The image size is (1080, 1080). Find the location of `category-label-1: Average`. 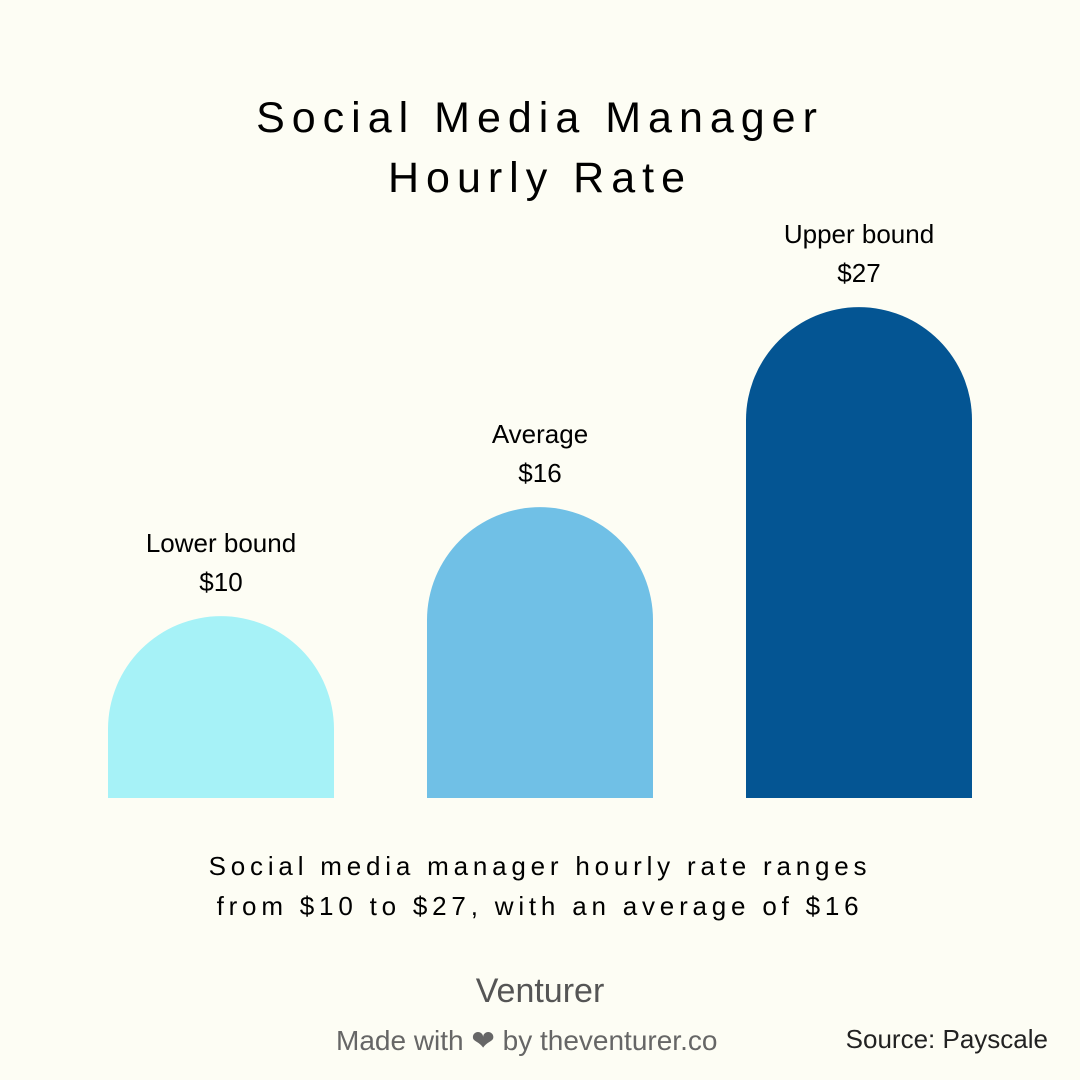

category-label-1: Average is located at coordinates (540, 434).